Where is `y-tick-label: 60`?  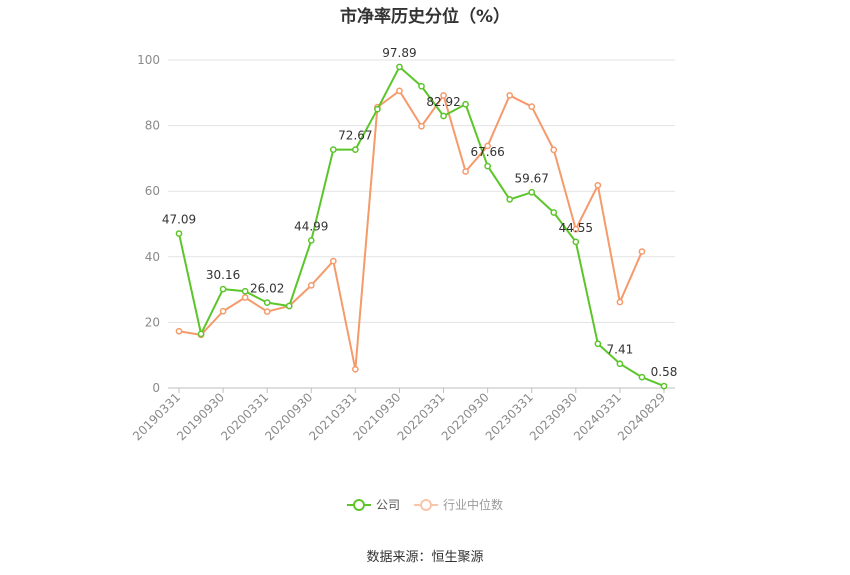
y-tick-label: 60 is located at coordinates (152, 191).